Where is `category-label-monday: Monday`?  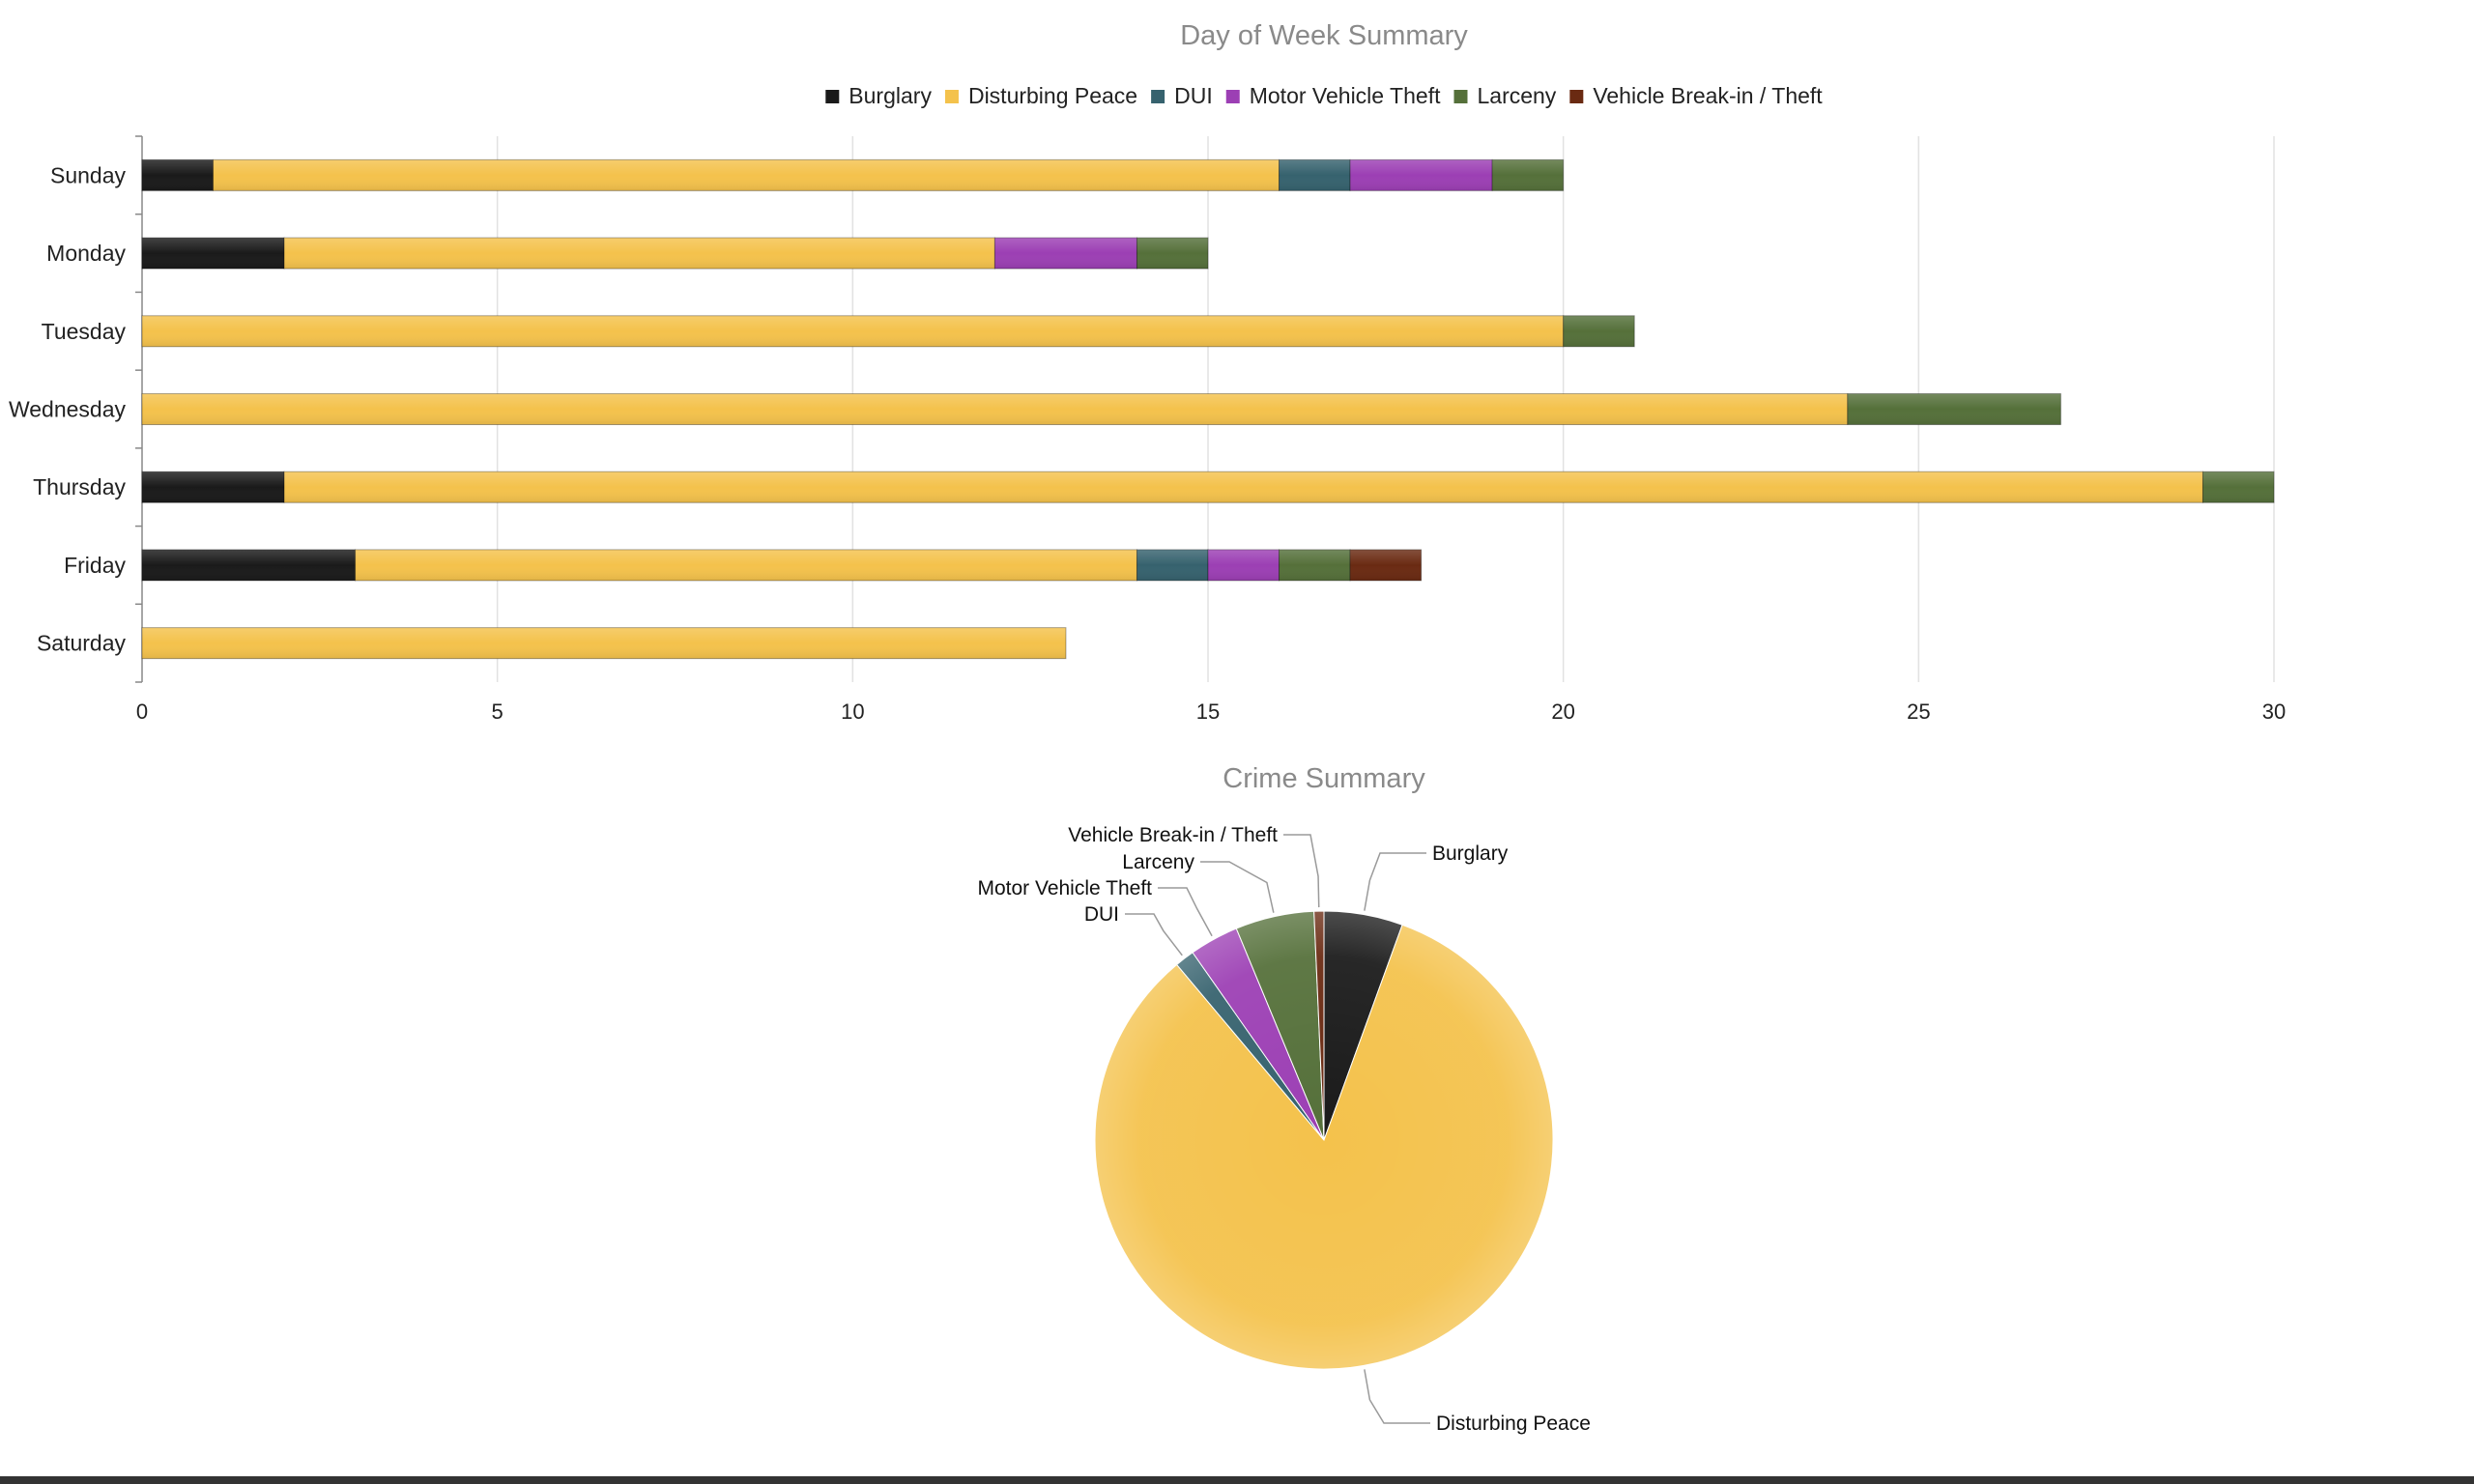
category-label-monday: Monday is located at coordinates (86, 254).